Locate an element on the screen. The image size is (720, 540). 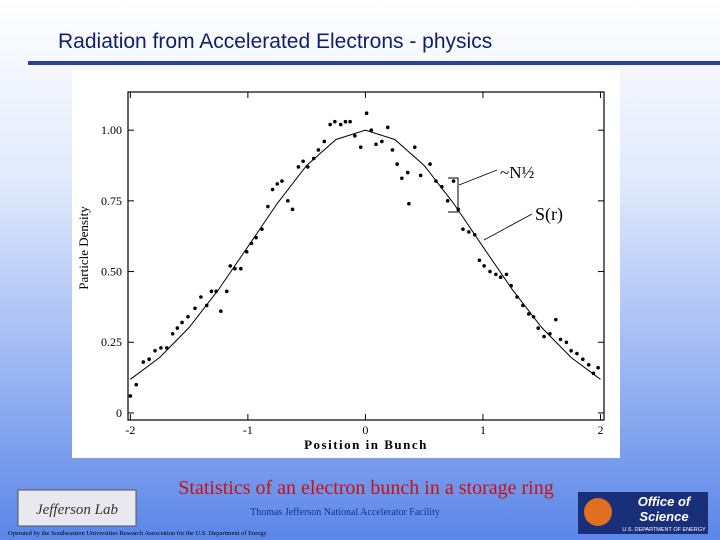
jlab-logo: Jefferson Lab is located at coordinates (77, 508).